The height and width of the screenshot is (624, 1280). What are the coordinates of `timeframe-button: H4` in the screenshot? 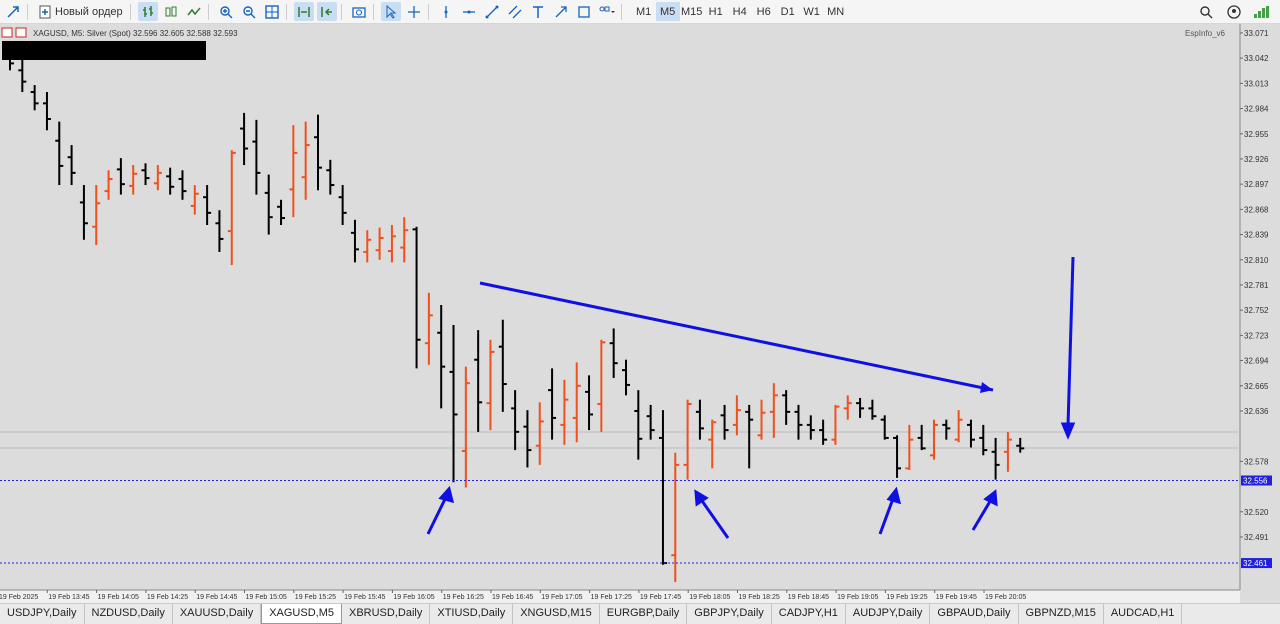 It's located at (739, 11).